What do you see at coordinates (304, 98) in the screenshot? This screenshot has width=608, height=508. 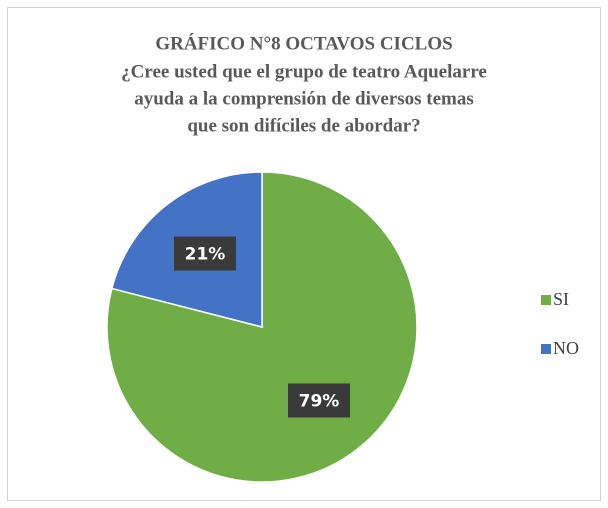 I see `chart-subtitle: ayuda a la comprensión de diversos temas` at bounding box center [304, 98].